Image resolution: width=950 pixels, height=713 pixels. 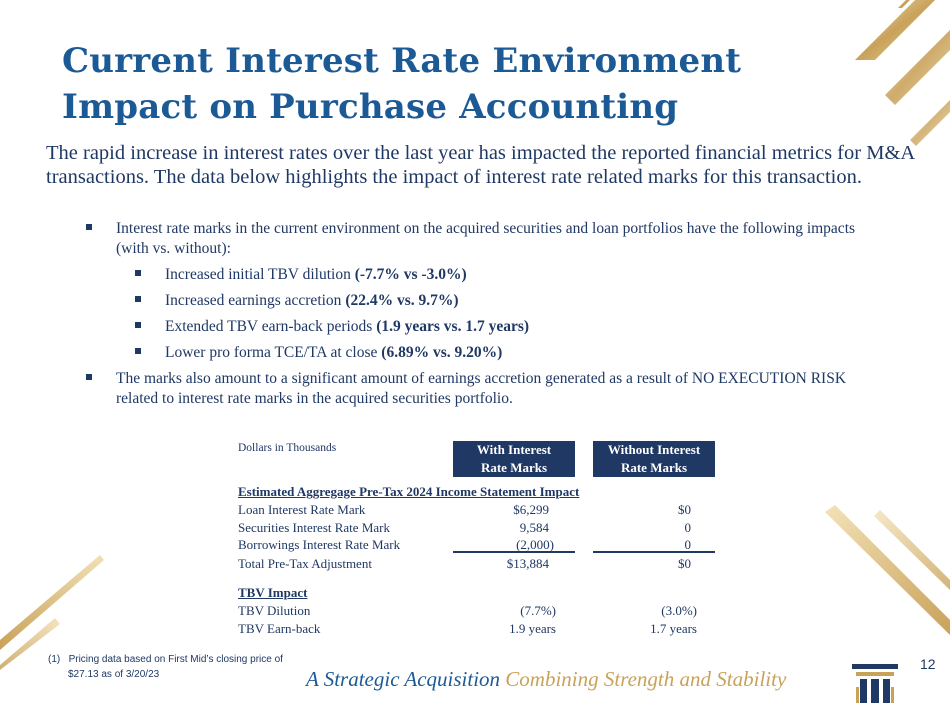 I want to click on bank-logo-icon, so click(x=875, y=683).